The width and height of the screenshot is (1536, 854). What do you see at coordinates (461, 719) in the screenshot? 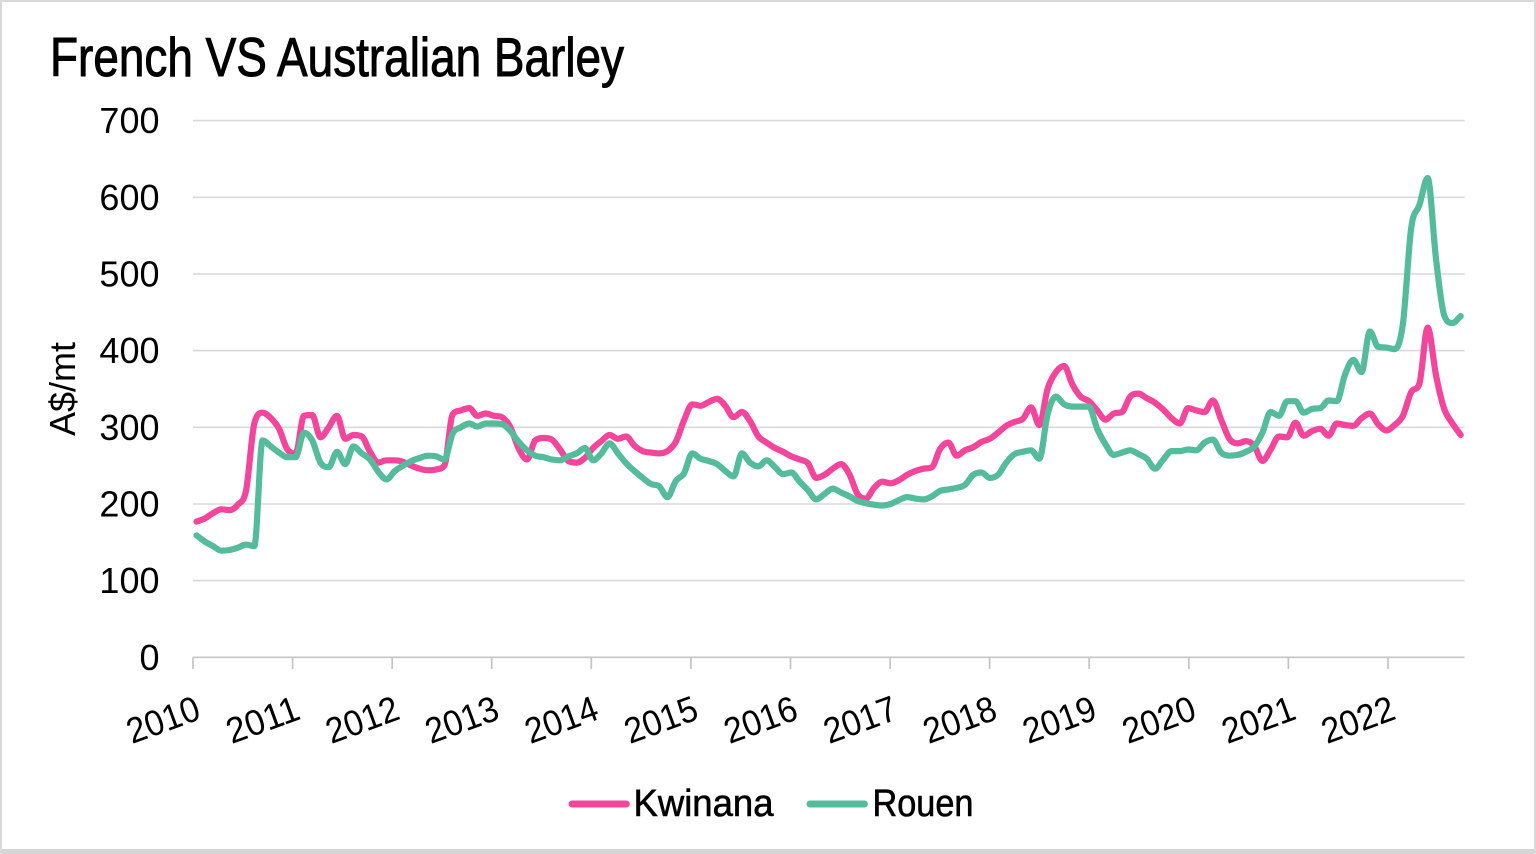
I see `svg-text: 2013` at bounding box center [461, 719].